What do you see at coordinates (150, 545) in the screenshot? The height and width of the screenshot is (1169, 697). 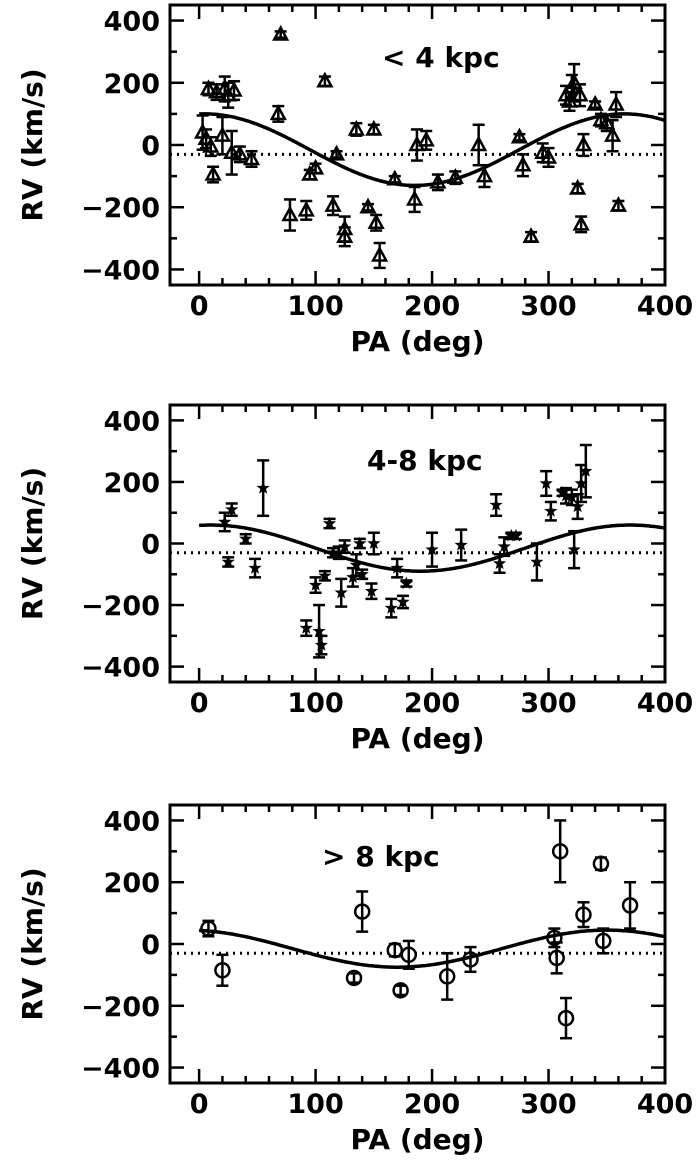 I see `y-tick-label: 0` at bounding box center [150, 545].